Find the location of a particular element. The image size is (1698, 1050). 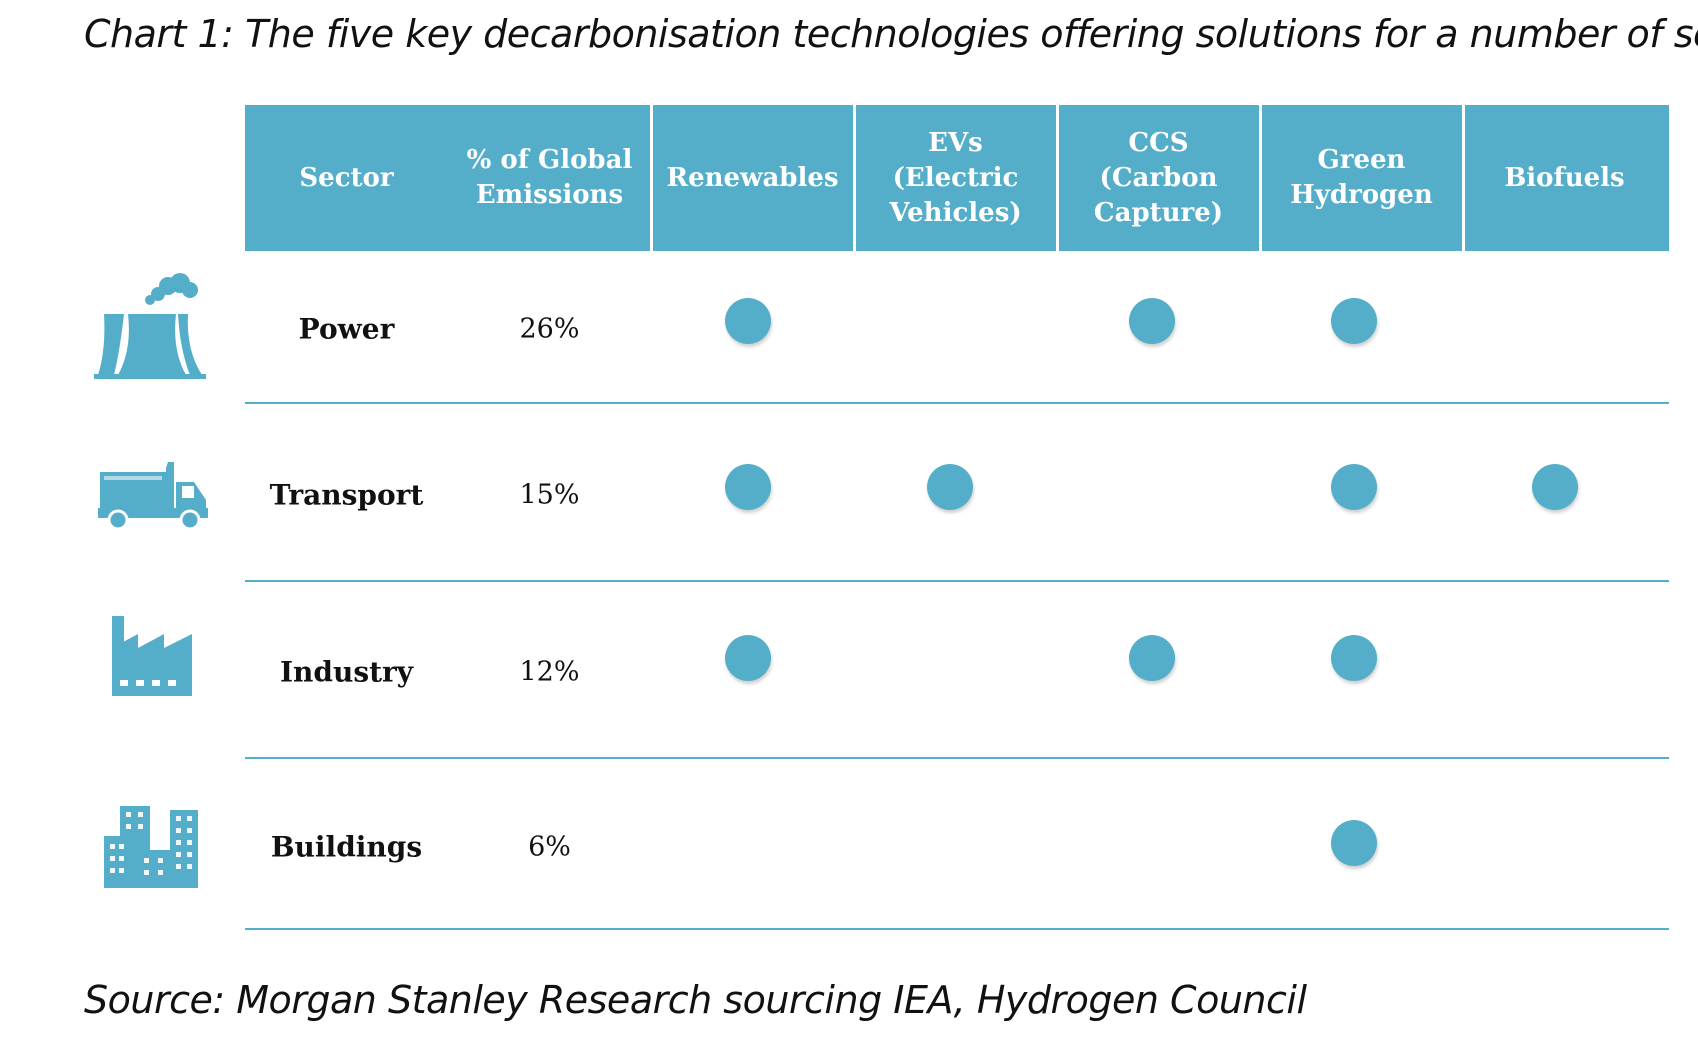

emissions-value-buildings: 6% is located at coordinates (549, 847).